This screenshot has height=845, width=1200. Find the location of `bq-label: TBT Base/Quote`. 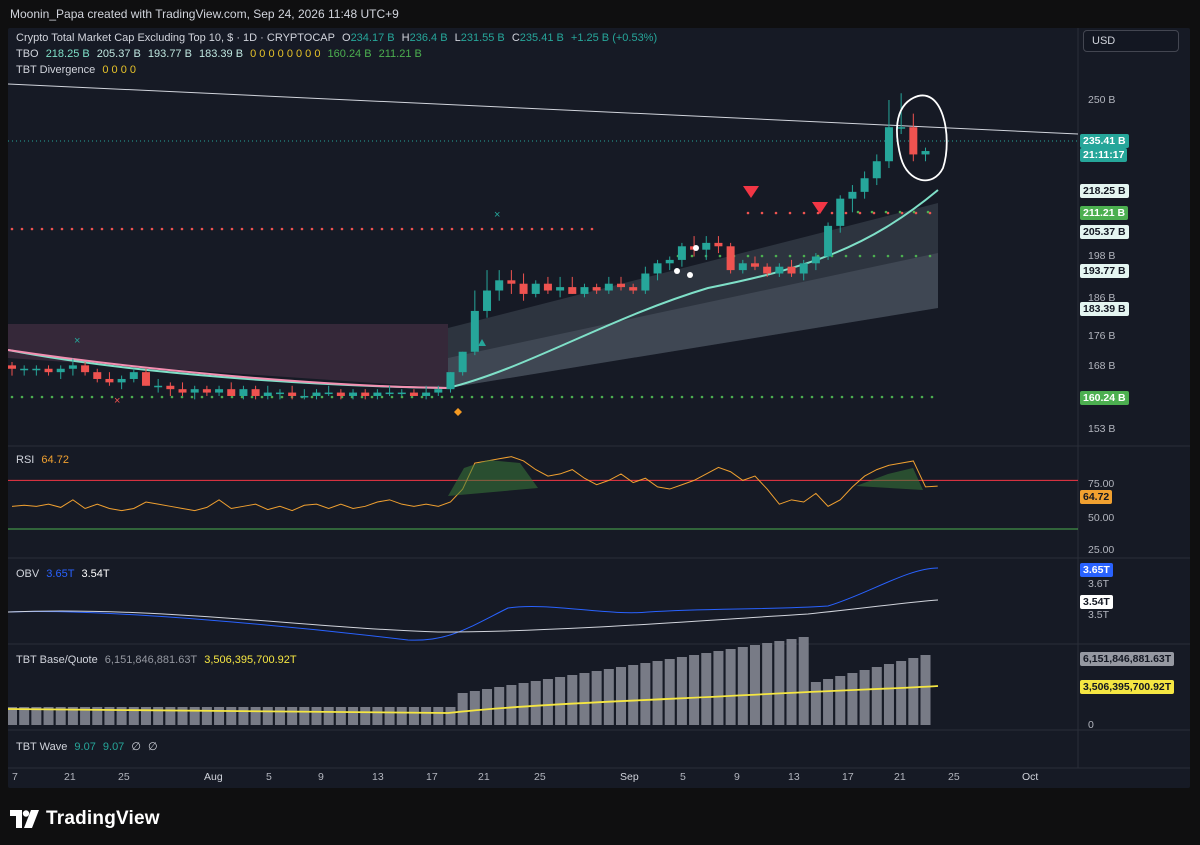

bq-label: TBT Base/Quote is located at coordinates (57, 660).